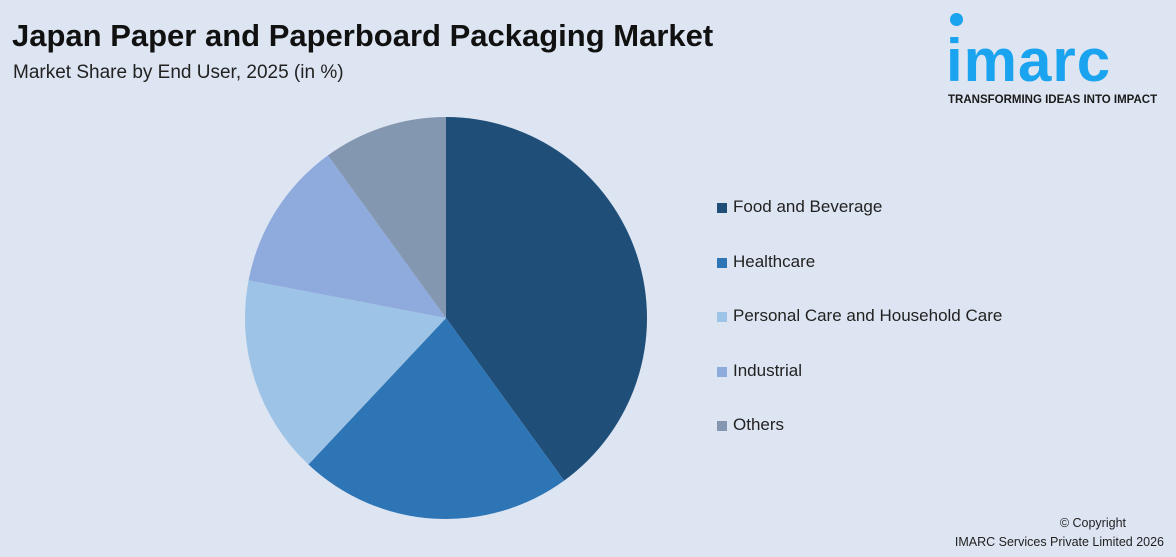 The height and width of the screenshot is (557, 1176). Describe the element at coordinates (859, 224) in the screenshot. I see `legend-item: Food and Beverage` at that location.